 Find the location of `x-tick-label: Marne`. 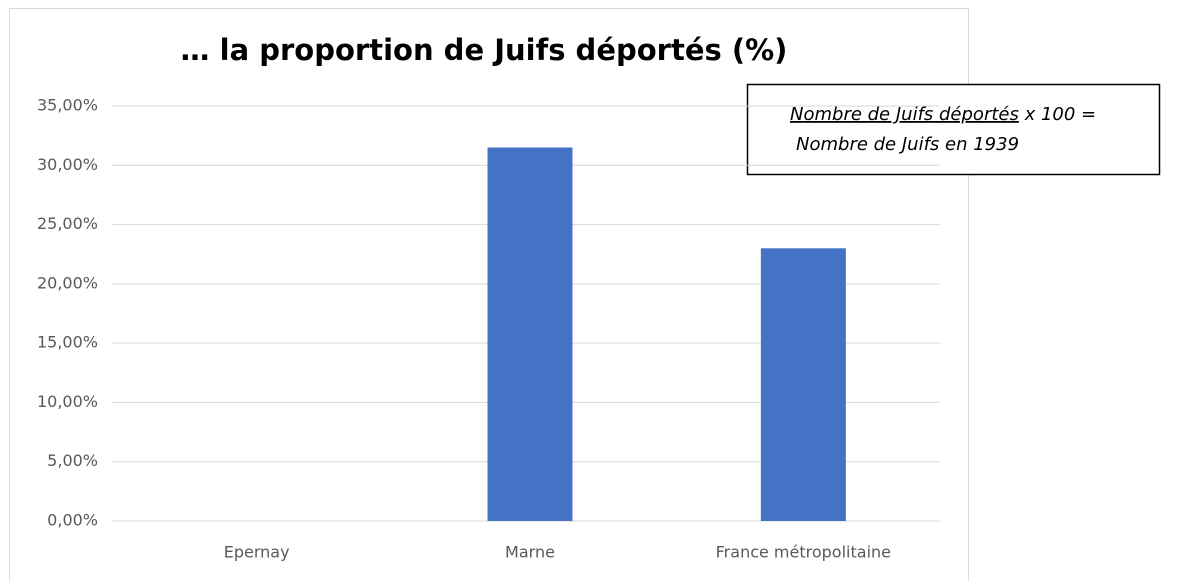

x-tick-label: Marne is located at coordinates (530, 552).